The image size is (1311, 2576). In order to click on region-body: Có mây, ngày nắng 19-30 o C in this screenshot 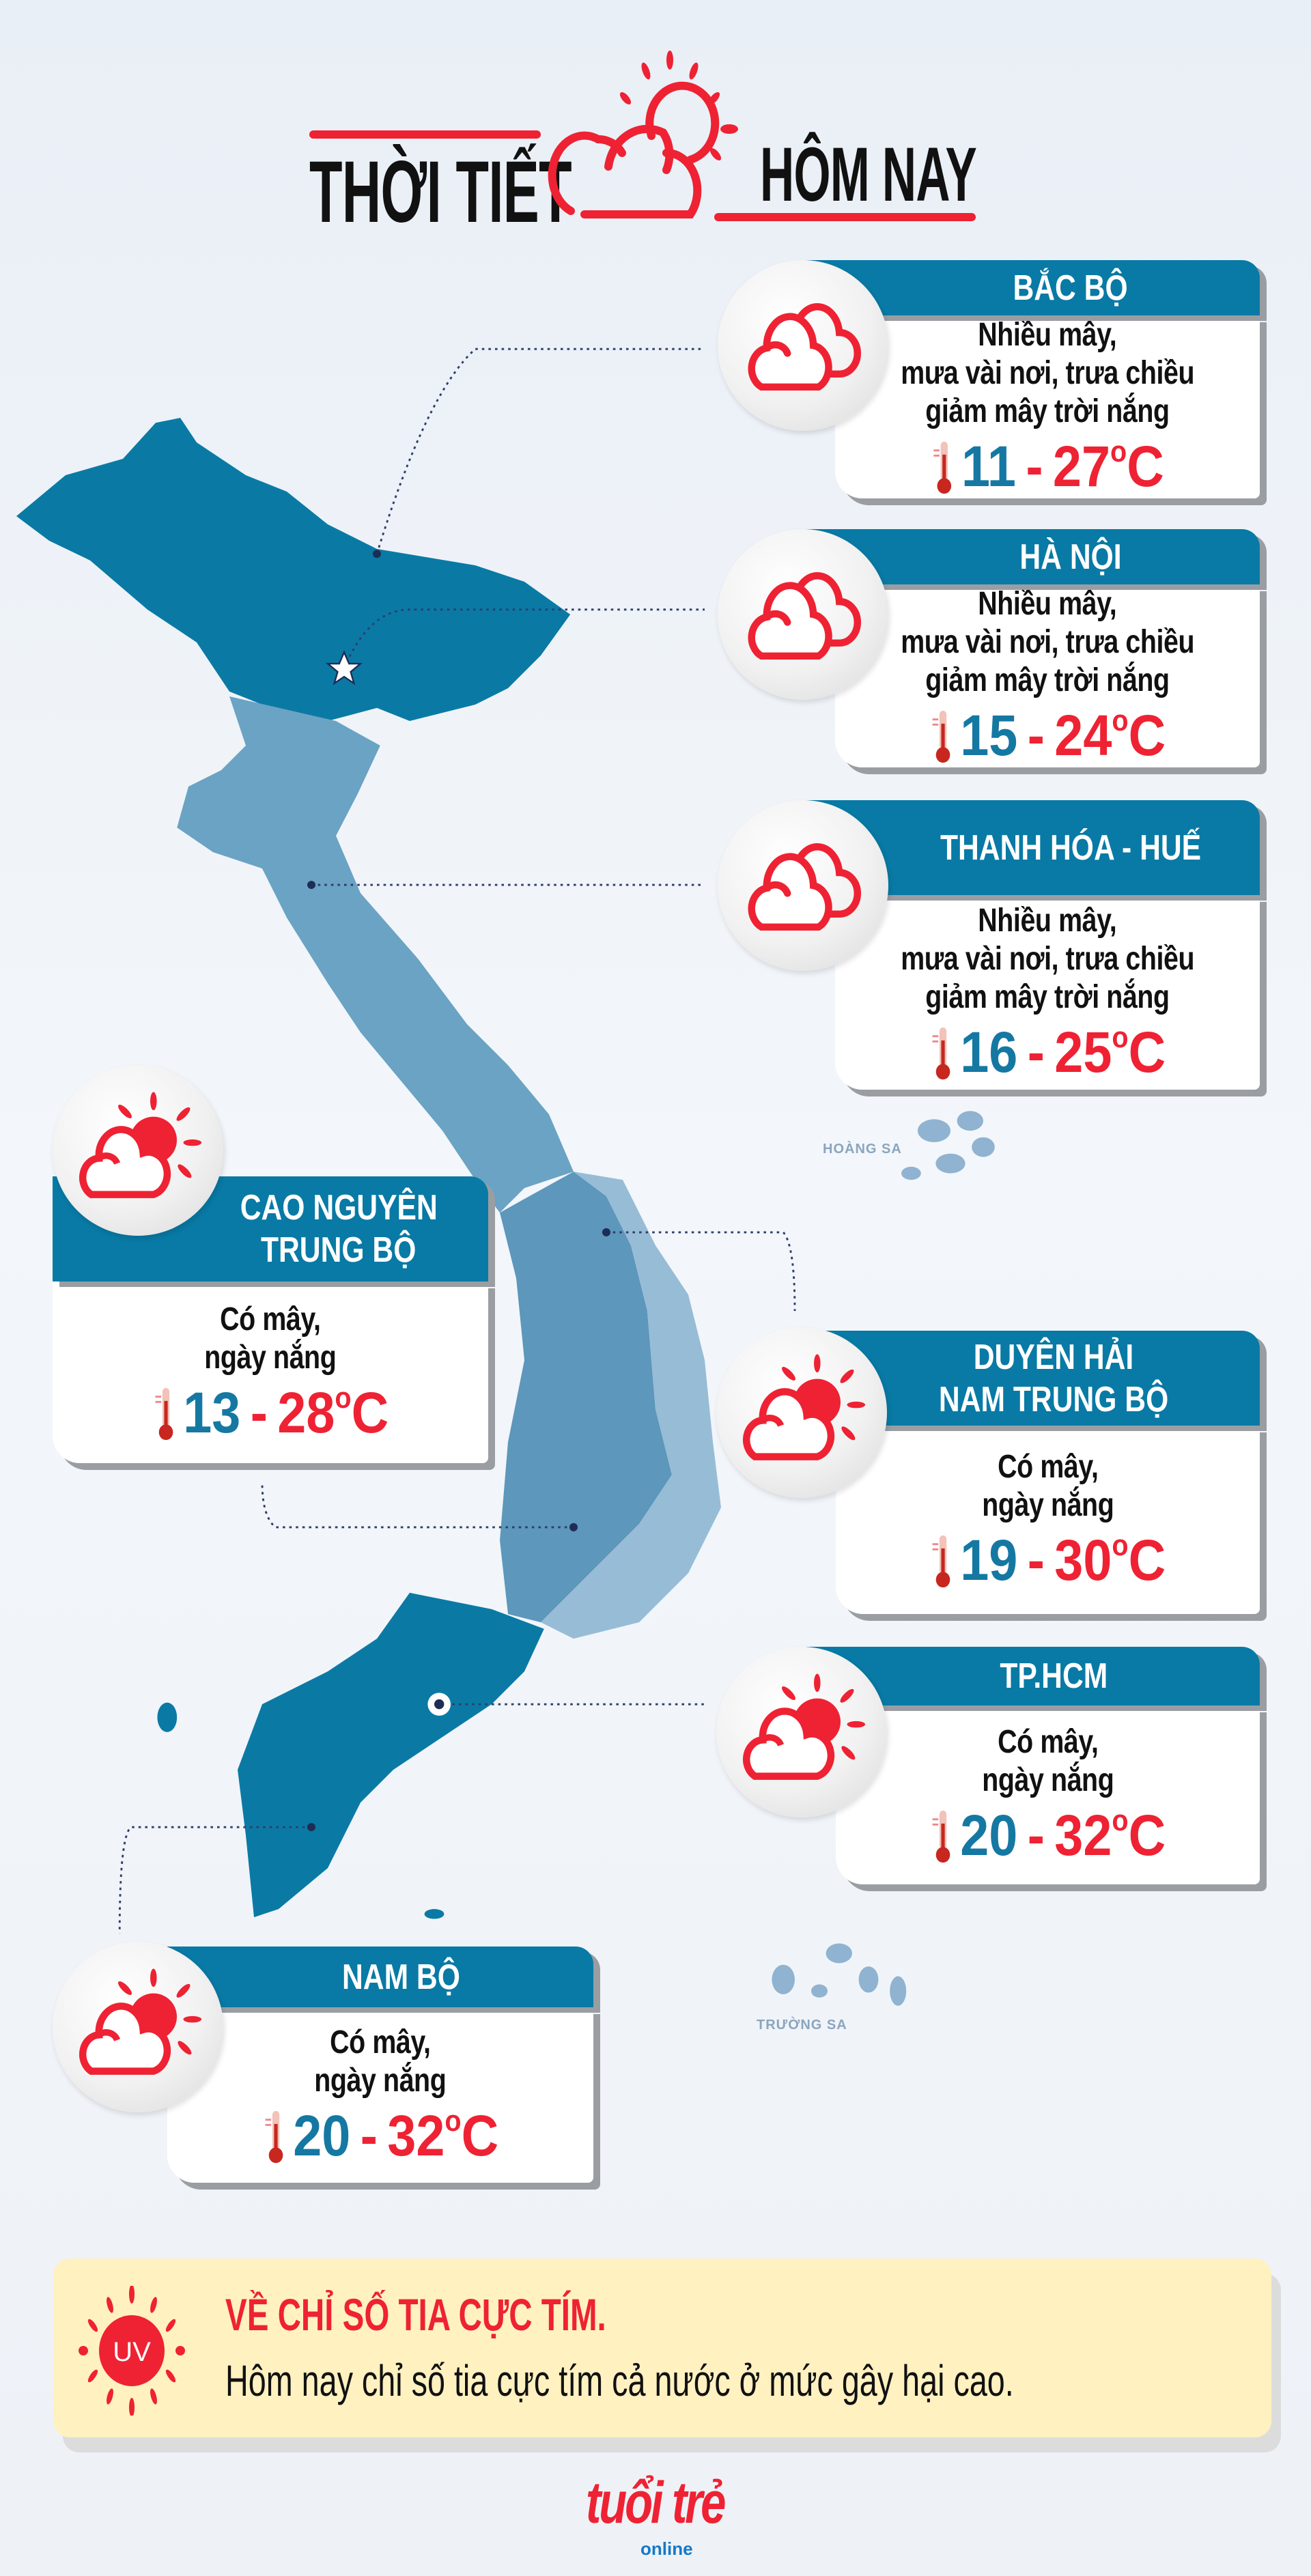, I will do `click(1048, 1520)`.